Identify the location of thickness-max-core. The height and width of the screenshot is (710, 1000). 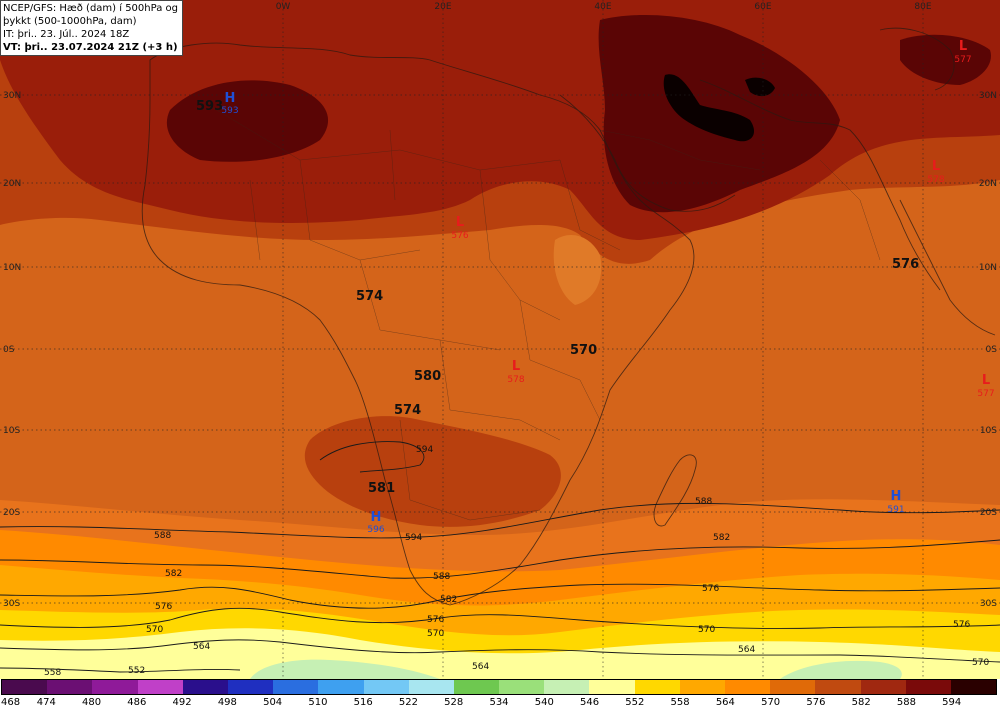
(760, 87).